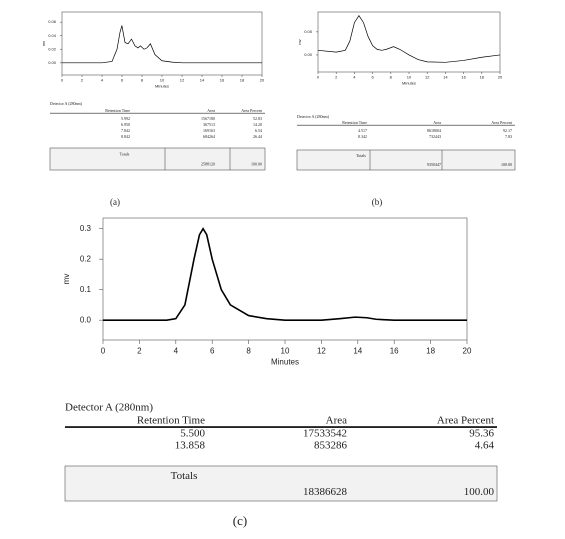 The height and width of the screenshot is (539, 565). What do you see at coordinates (209, 136) in the screenshot?
I see `table-cell: 684264` at bounding box center [209, 136].